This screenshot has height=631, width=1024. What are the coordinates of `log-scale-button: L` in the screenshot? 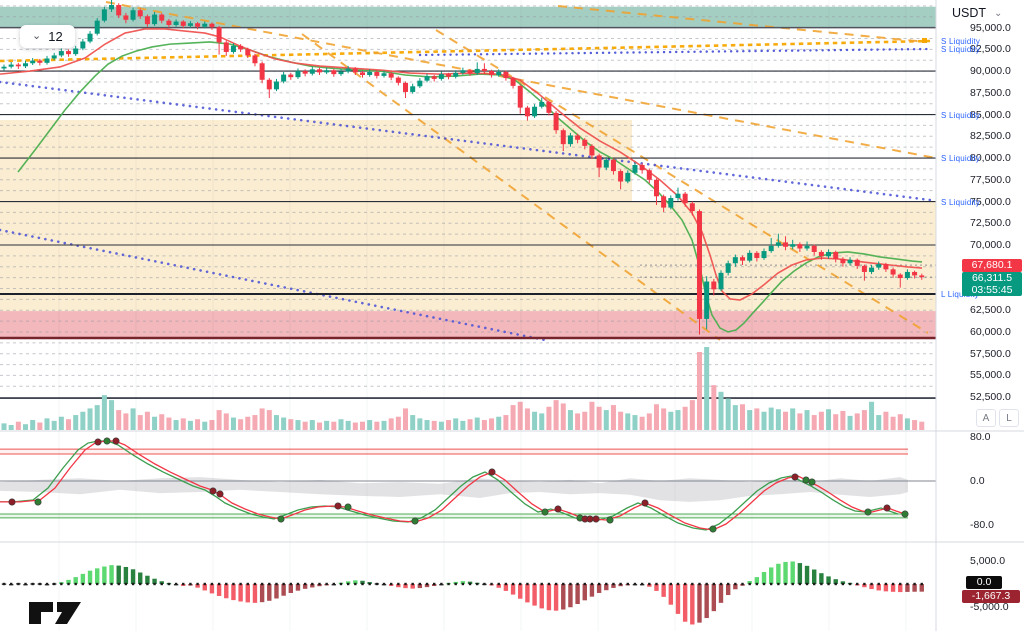 It's located at (1009, 418).